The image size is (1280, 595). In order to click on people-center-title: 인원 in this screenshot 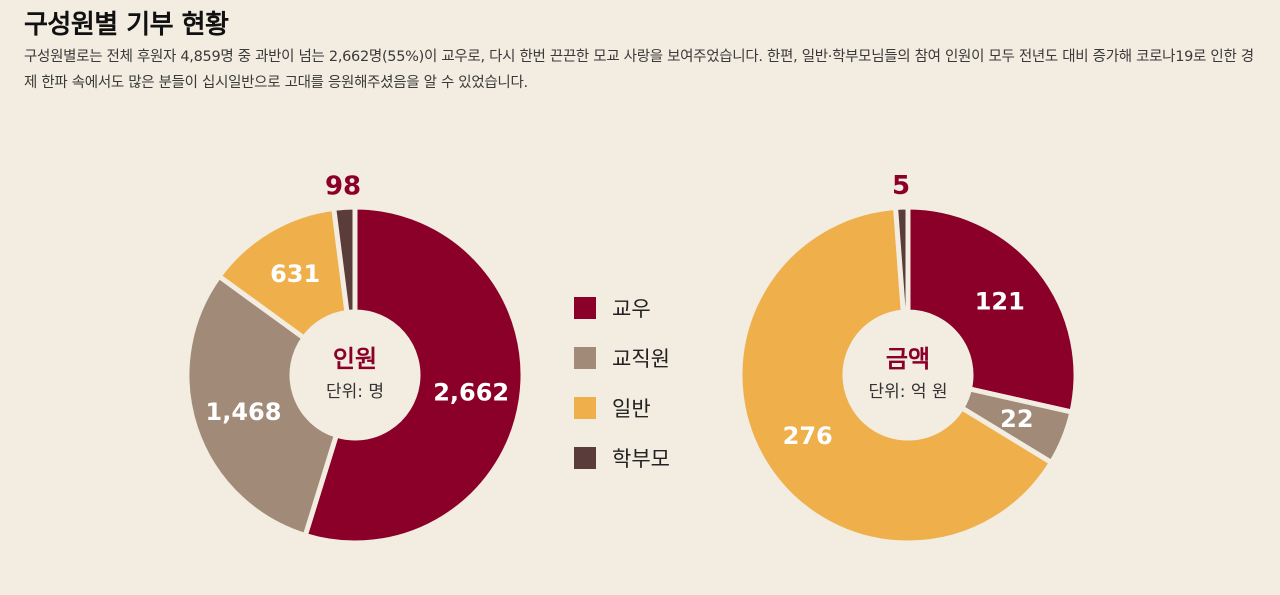, I will do `click(355, 359)`.